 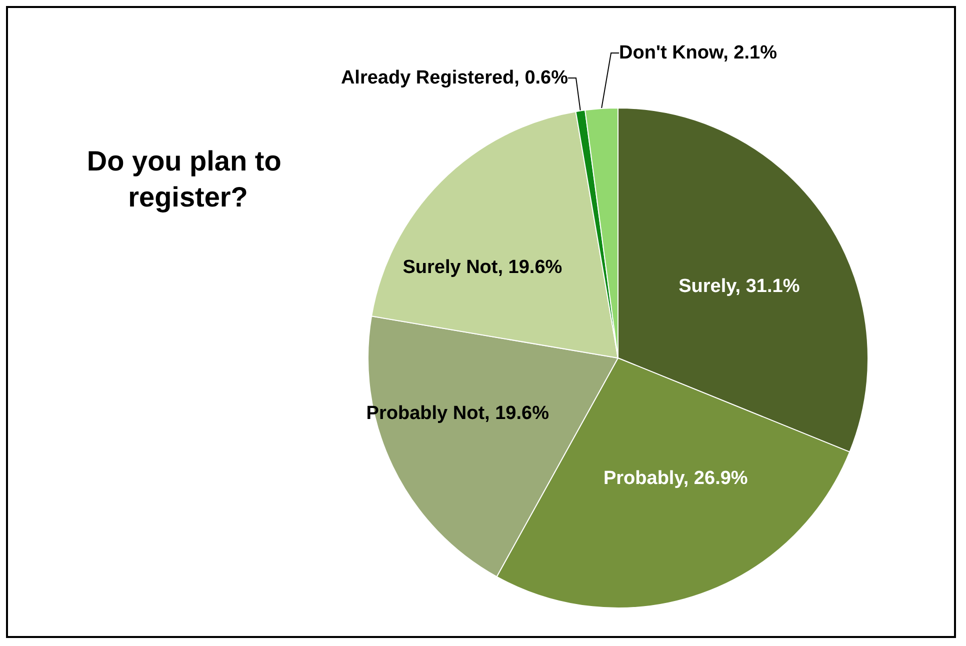 I want to click on slice-label: Already Registered, 0.6%, so click(x=454, y=78).